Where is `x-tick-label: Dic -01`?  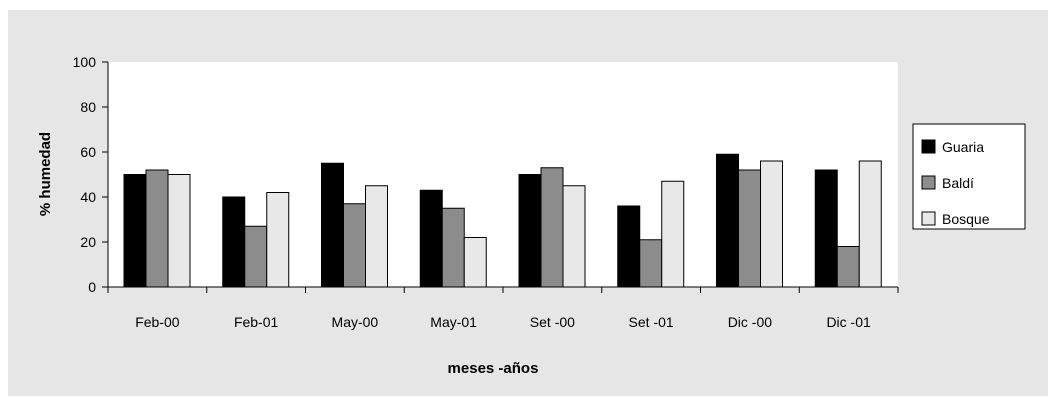 x-tick-label: Dic -01 is located at coordinates (848, 322).